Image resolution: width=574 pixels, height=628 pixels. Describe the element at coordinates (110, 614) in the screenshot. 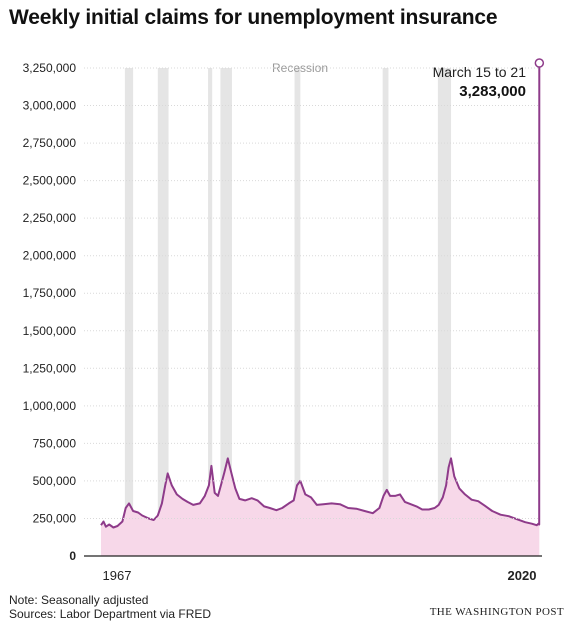

I see `sources-note: Sources: Labor Department via FRED` at that location.